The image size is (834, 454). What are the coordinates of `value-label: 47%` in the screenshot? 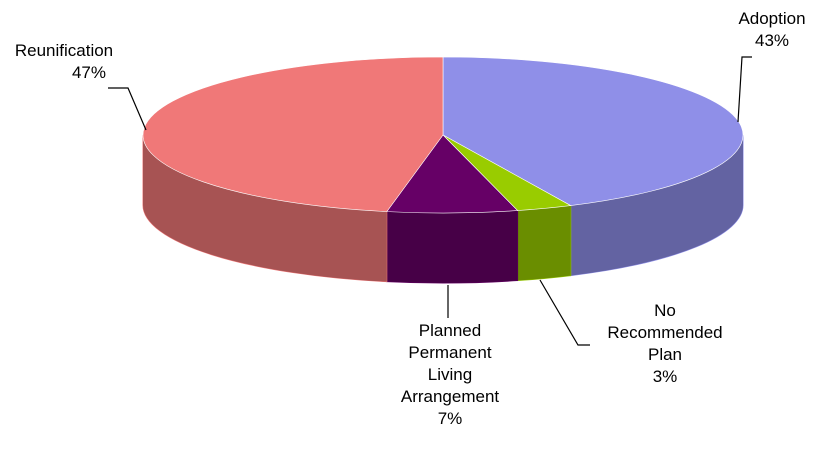 It's located at (88, 72).